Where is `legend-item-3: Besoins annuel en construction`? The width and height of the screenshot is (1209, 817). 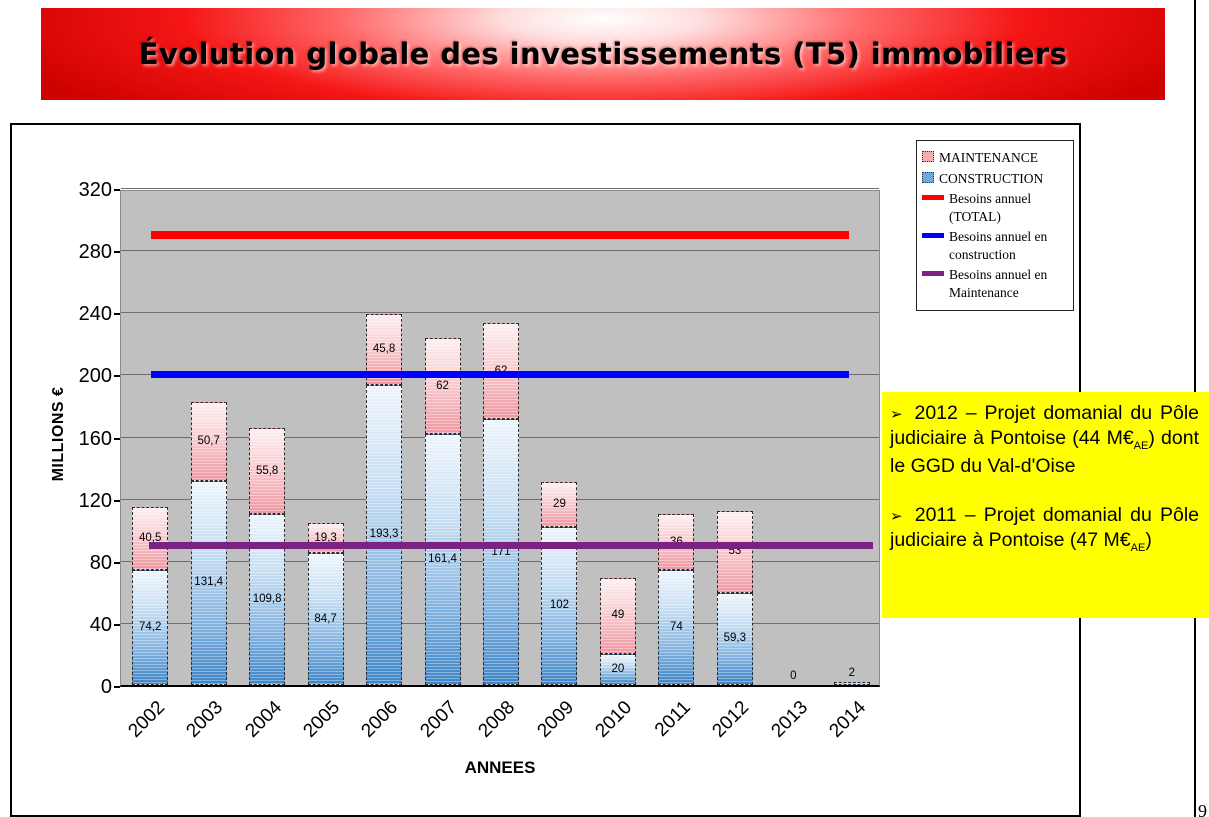
legend-item-3: Besoins annuel en construction is located at coordinates (995, 245).